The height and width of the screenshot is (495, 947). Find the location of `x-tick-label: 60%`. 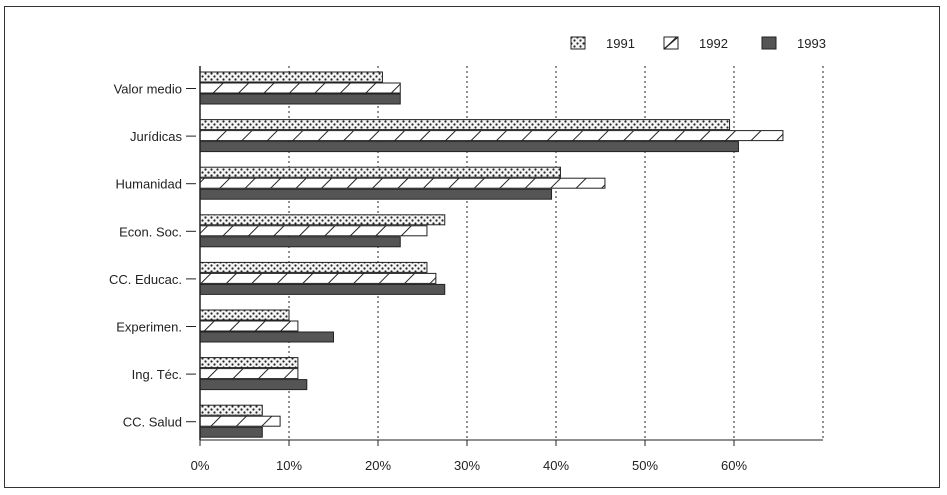

x-tick-label: 60% is located at coordinates (734, 465).